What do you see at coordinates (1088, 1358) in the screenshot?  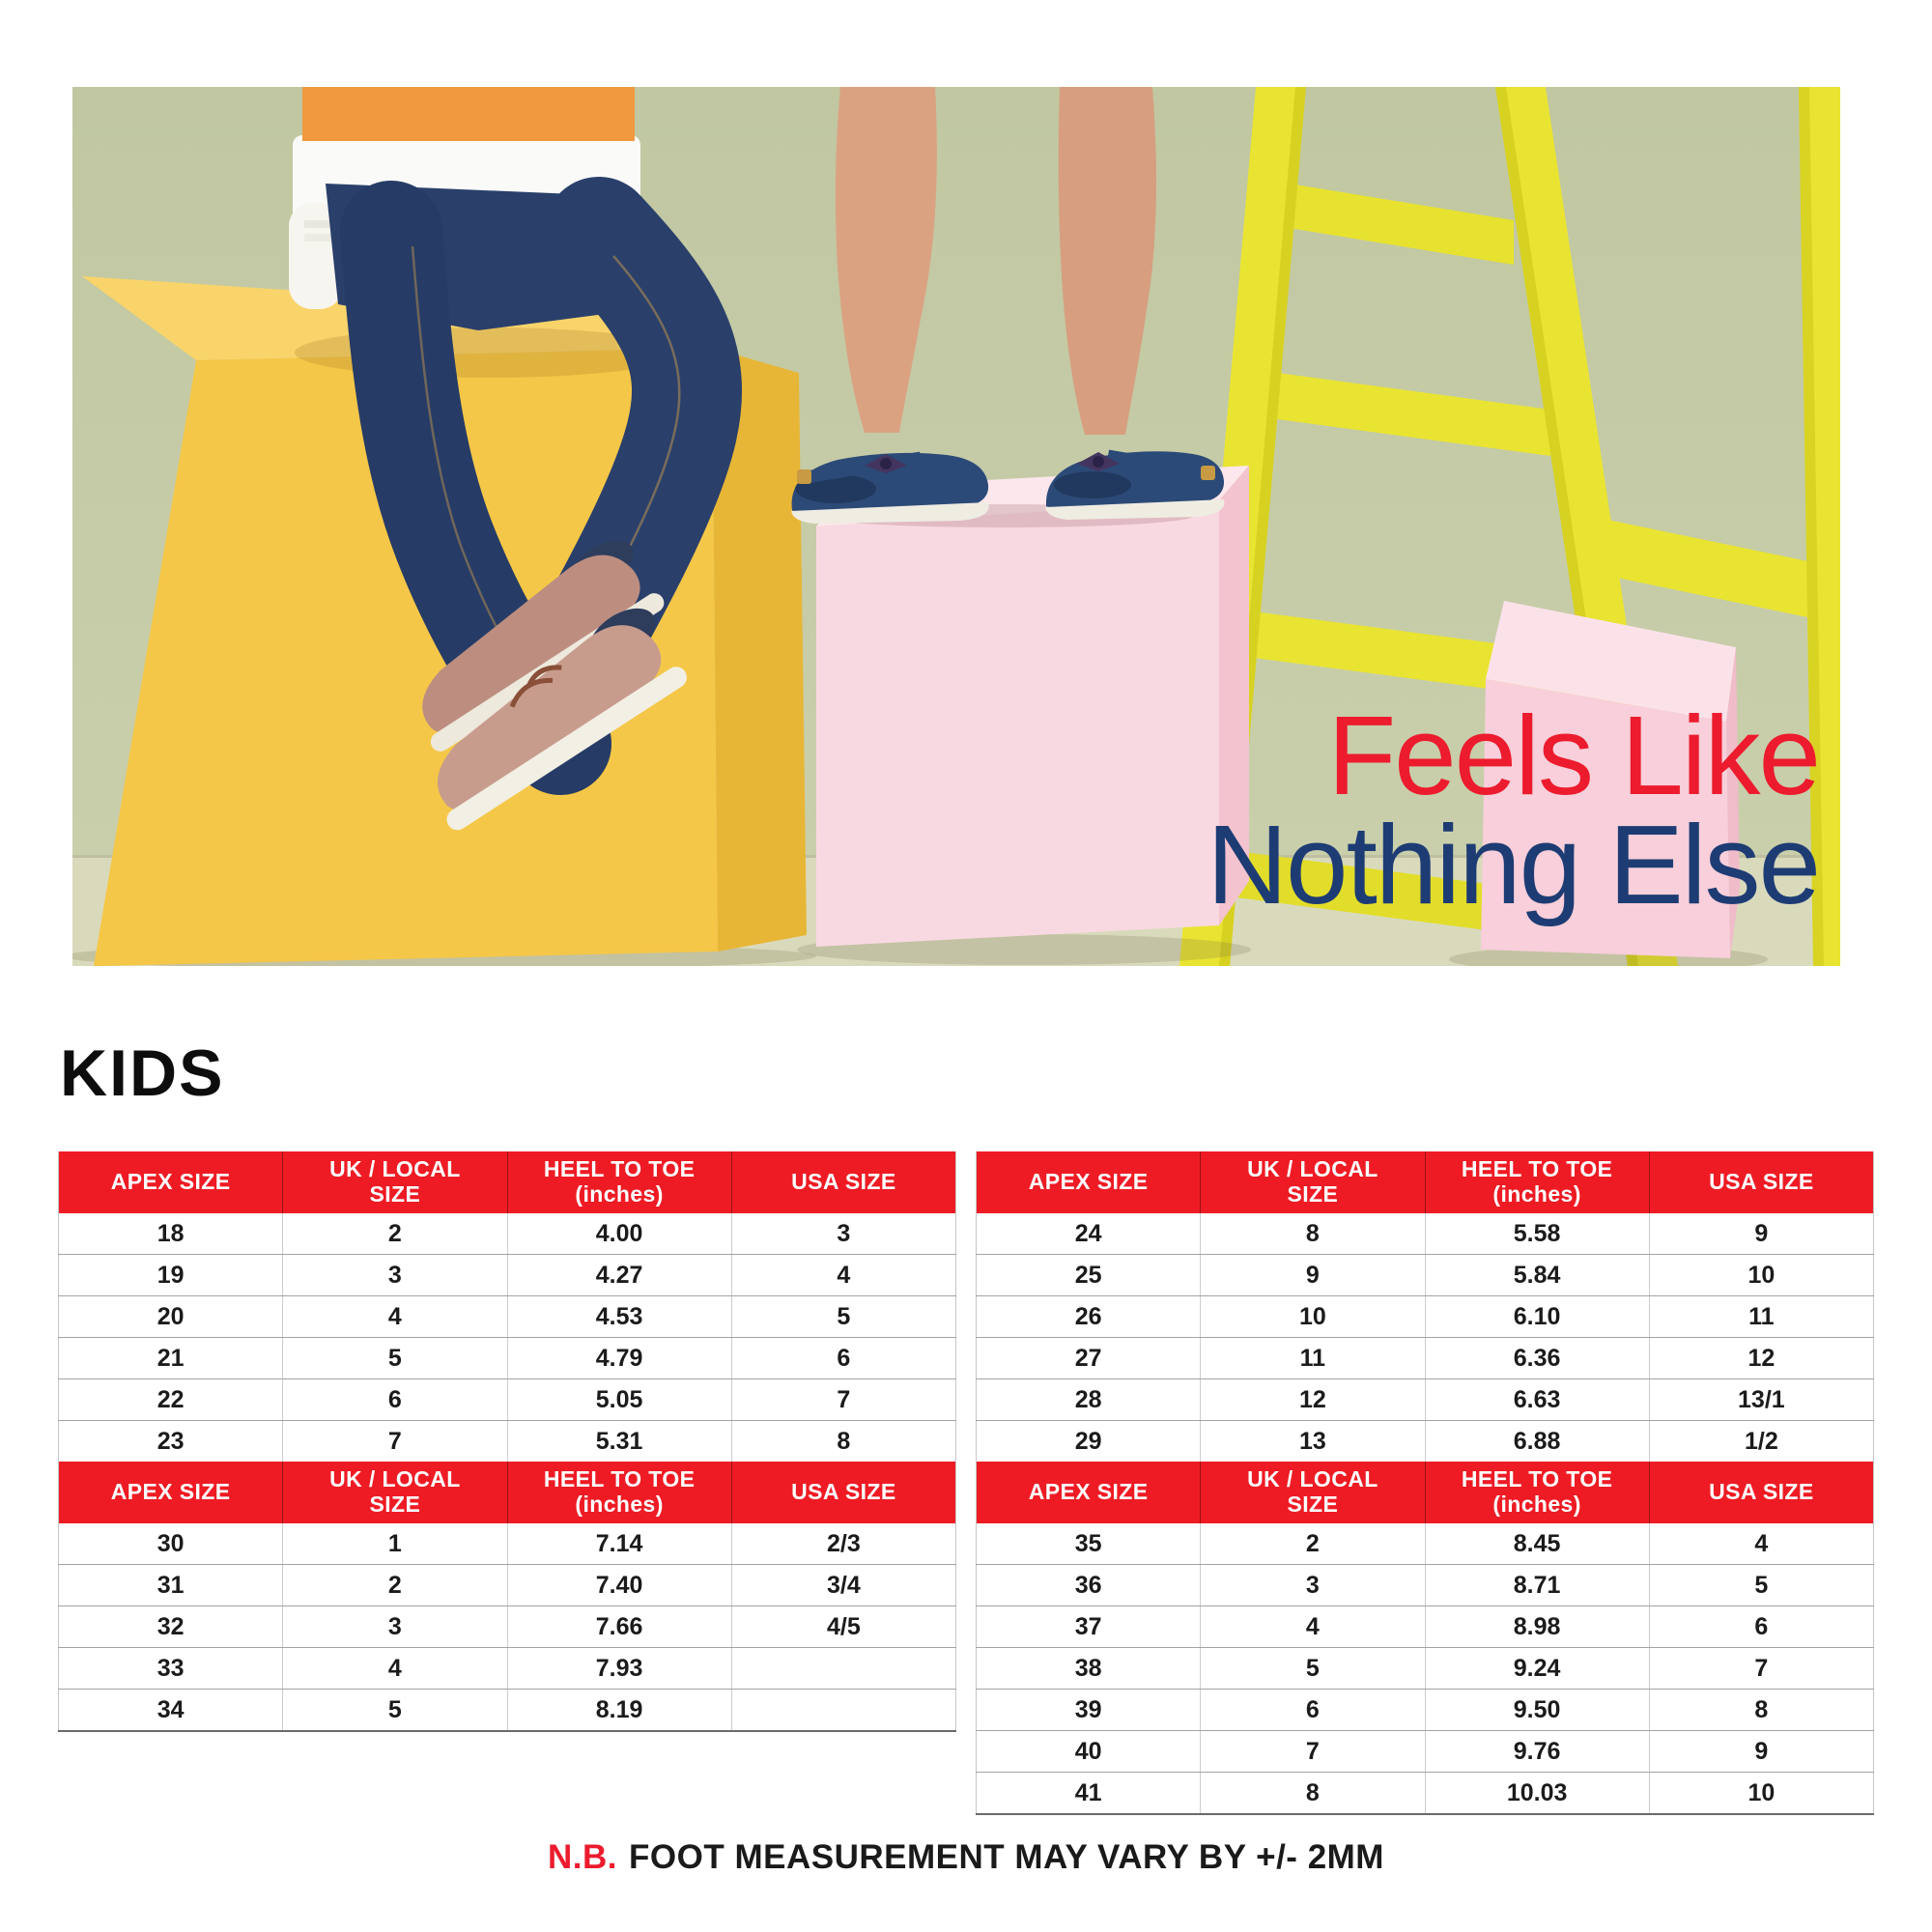 I see `table-cell: 27` at bounding box center [1088, 1358].